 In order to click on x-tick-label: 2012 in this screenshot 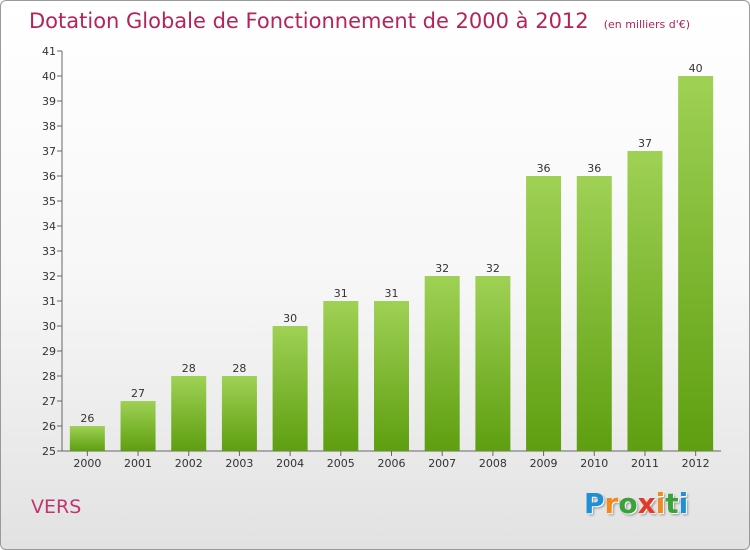, I will do `click(696, 463)`.